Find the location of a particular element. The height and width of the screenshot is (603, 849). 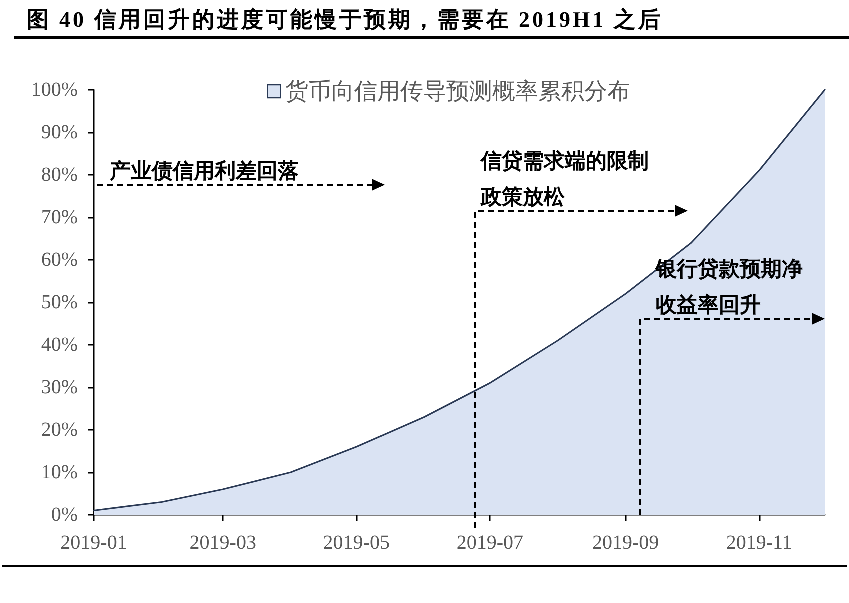

x-tick-label: 2019-11 is located at coordinates (759, 543).